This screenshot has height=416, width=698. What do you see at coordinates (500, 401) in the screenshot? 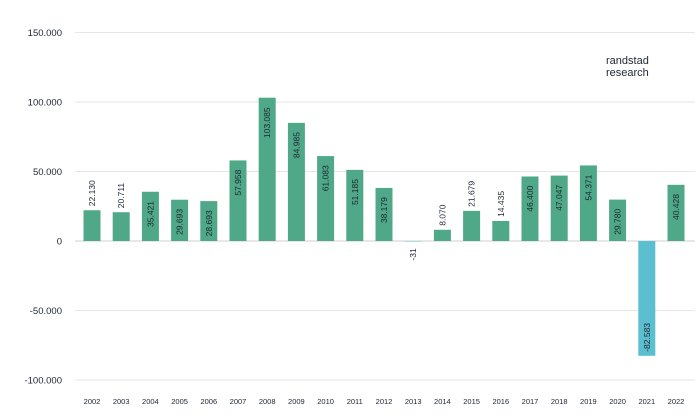
I see `x-tick-label: 2016` at bounding box center [500, 401].